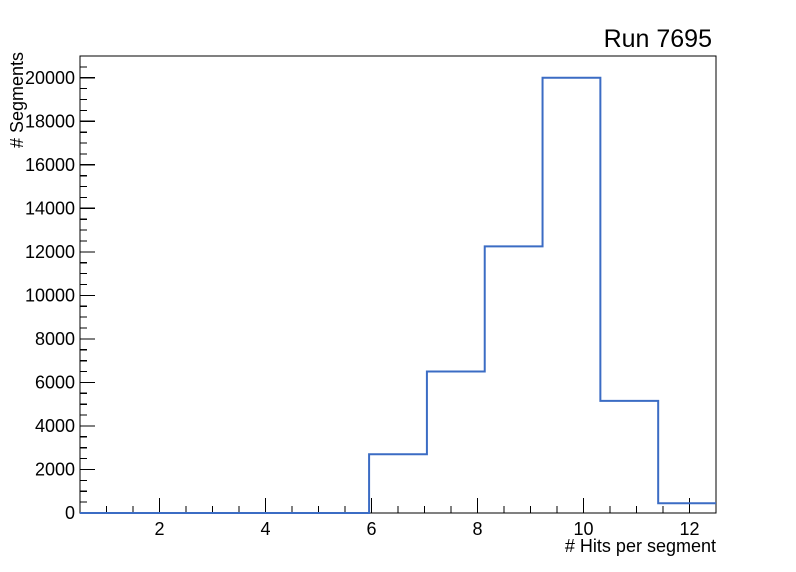 Image resolution: width=796 pixels, height=572 pixels. I want to click on y-tick-label: 18000, so click(50, 121).